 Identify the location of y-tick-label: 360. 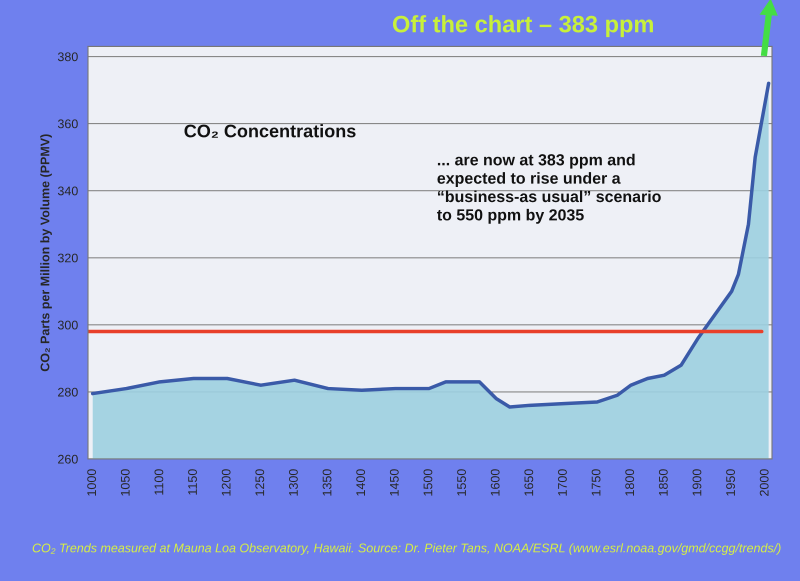
(68, 123).